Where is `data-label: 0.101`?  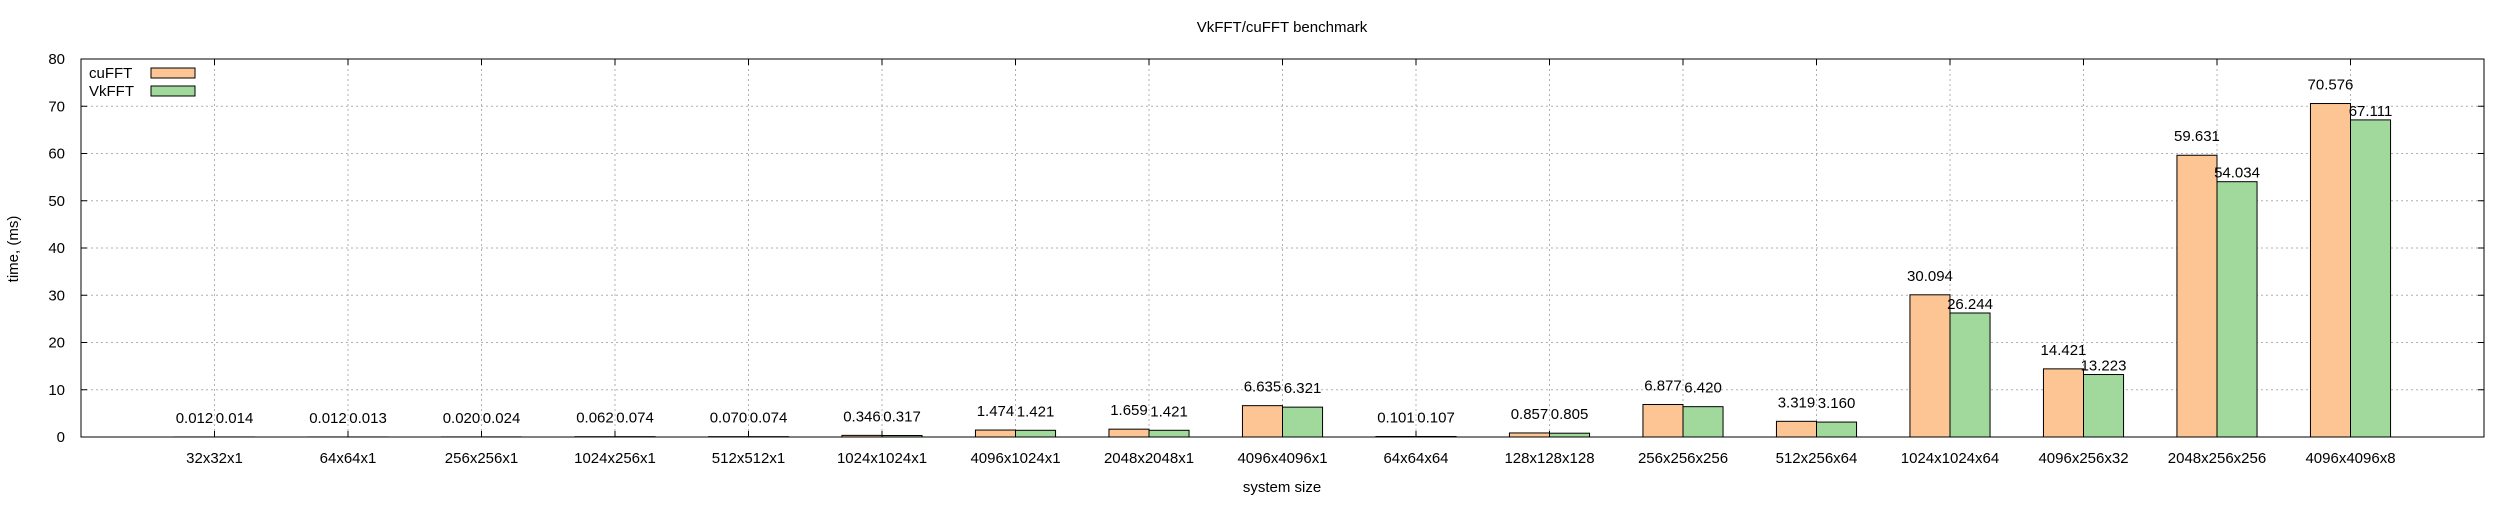 data-label: 0.101 is located at coordinates (1396, 418).